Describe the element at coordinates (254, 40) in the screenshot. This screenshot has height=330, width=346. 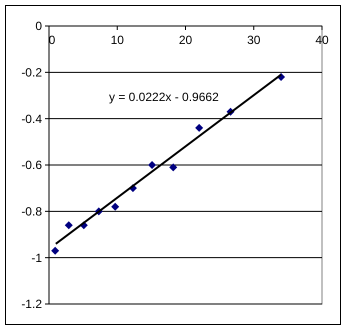
I see `x-tick-label: 30` at that location.